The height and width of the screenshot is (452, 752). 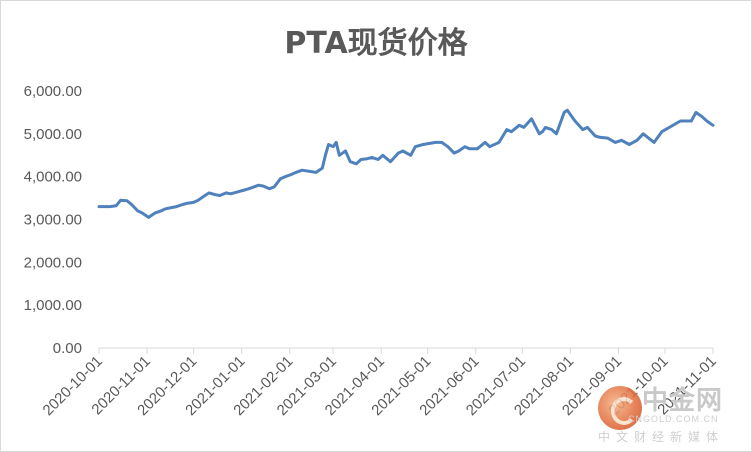 I want to click on y-tick-label: 4,000.00, so click(x=53, y=177).